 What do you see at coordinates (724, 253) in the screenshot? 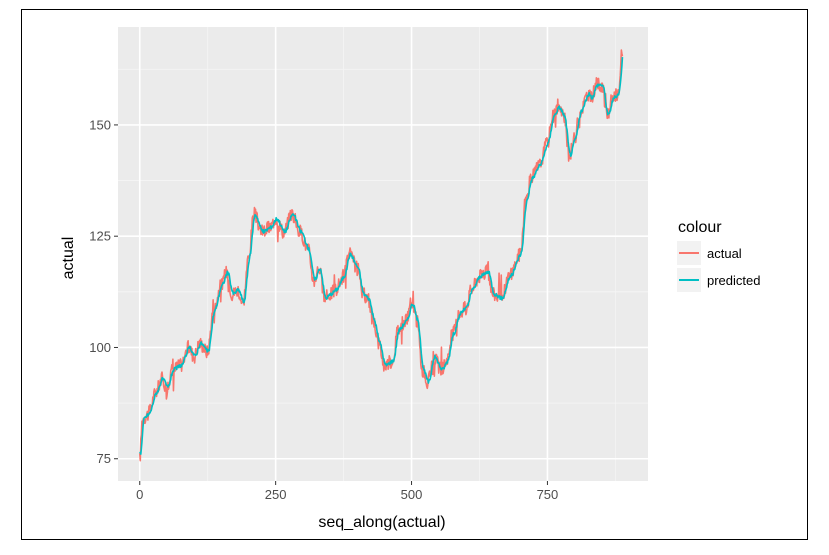
I see `legend-label-actual: actual` at bounding box center [724, 253].